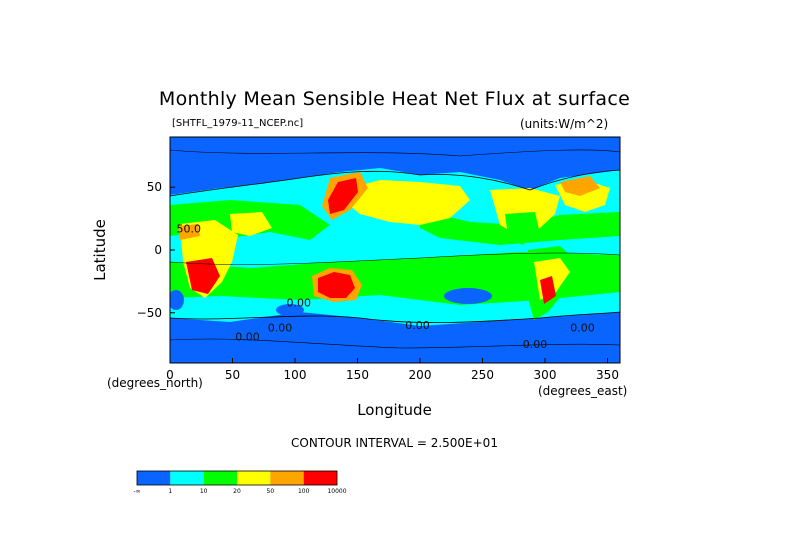 The width and height of the screenshot is (789, 558). Describe the element at coordinates (580, 186) in the screenshot. I see `field-north-atlantic-core` at that location.